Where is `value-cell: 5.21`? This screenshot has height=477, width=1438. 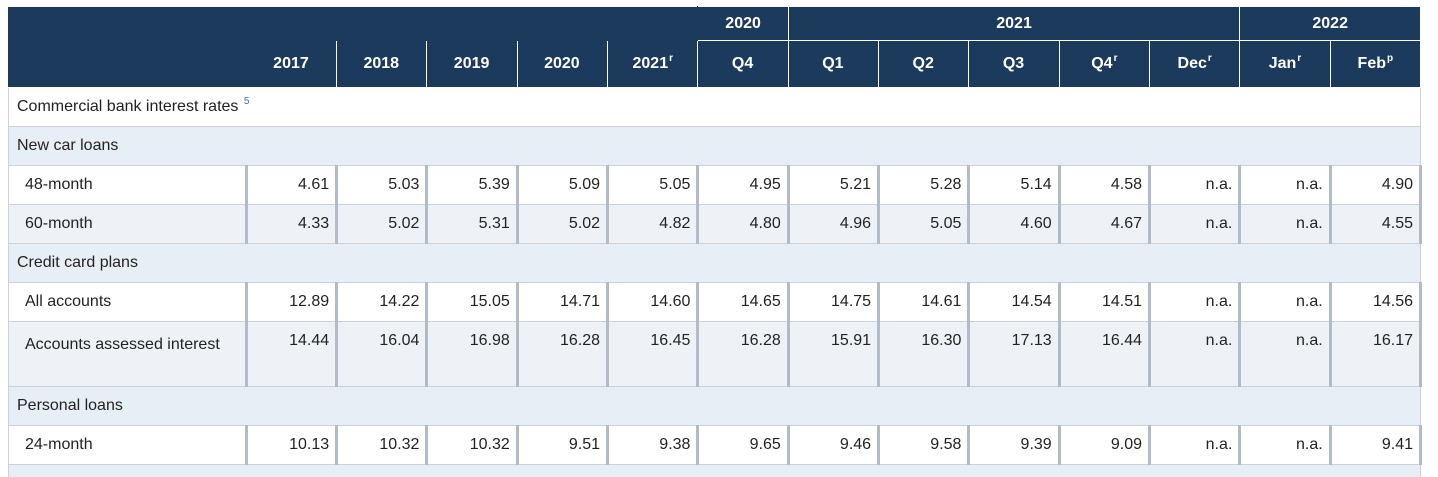
value-cell: 5.21 is located at coordinates (833, 185).